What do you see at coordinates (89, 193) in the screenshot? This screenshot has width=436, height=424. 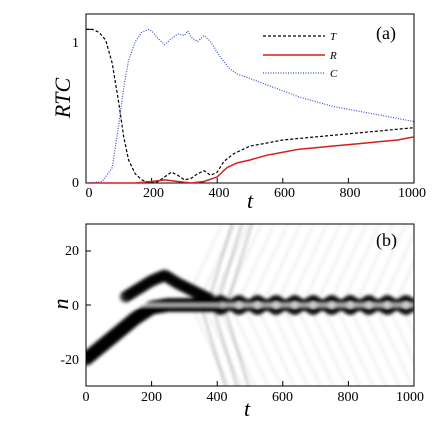 I see `x-tick-label-a-0: 0` at bounding box center [89, 193].